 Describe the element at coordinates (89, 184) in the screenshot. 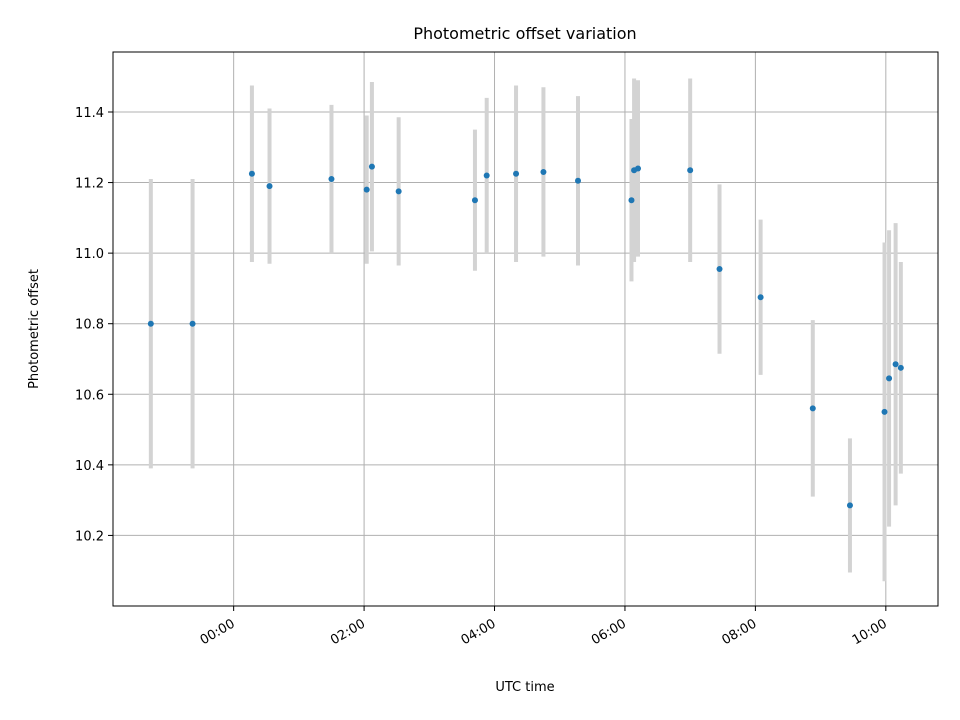

I see `y-tick-label: 11.2` at that location.